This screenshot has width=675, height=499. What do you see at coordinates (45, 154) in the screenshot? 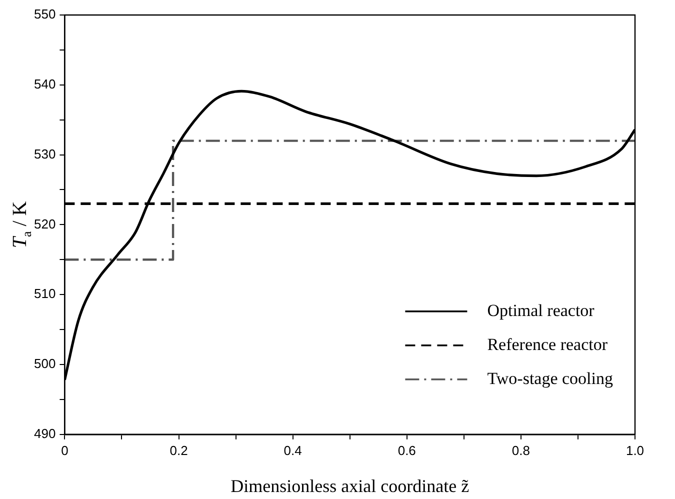
I see `y-tick-label: 530` at bounding box center [45, 154].